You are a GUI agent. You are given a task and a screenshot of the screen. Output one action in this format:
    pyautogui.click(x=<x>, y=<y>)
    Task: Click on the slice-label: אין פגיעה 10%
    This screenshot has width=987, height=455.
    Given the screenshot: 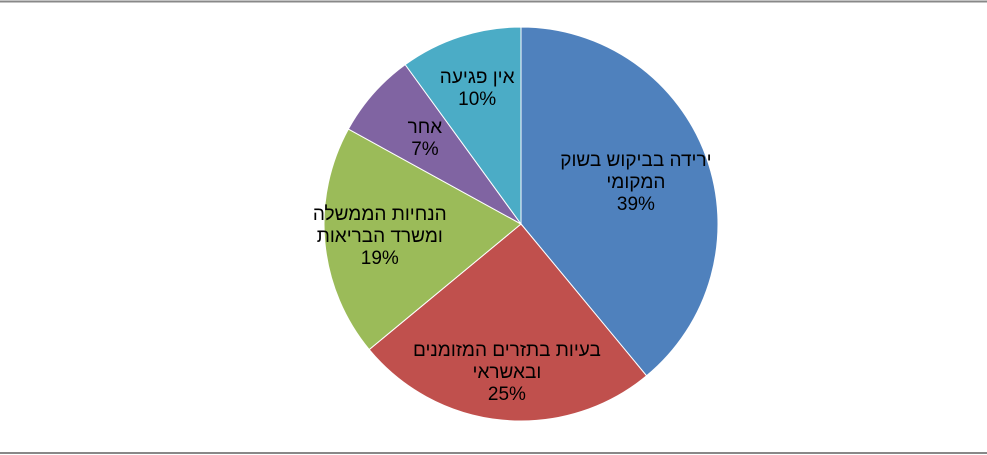 What is the action you would take?
    pyautogui.click(x=477, y=89)
    